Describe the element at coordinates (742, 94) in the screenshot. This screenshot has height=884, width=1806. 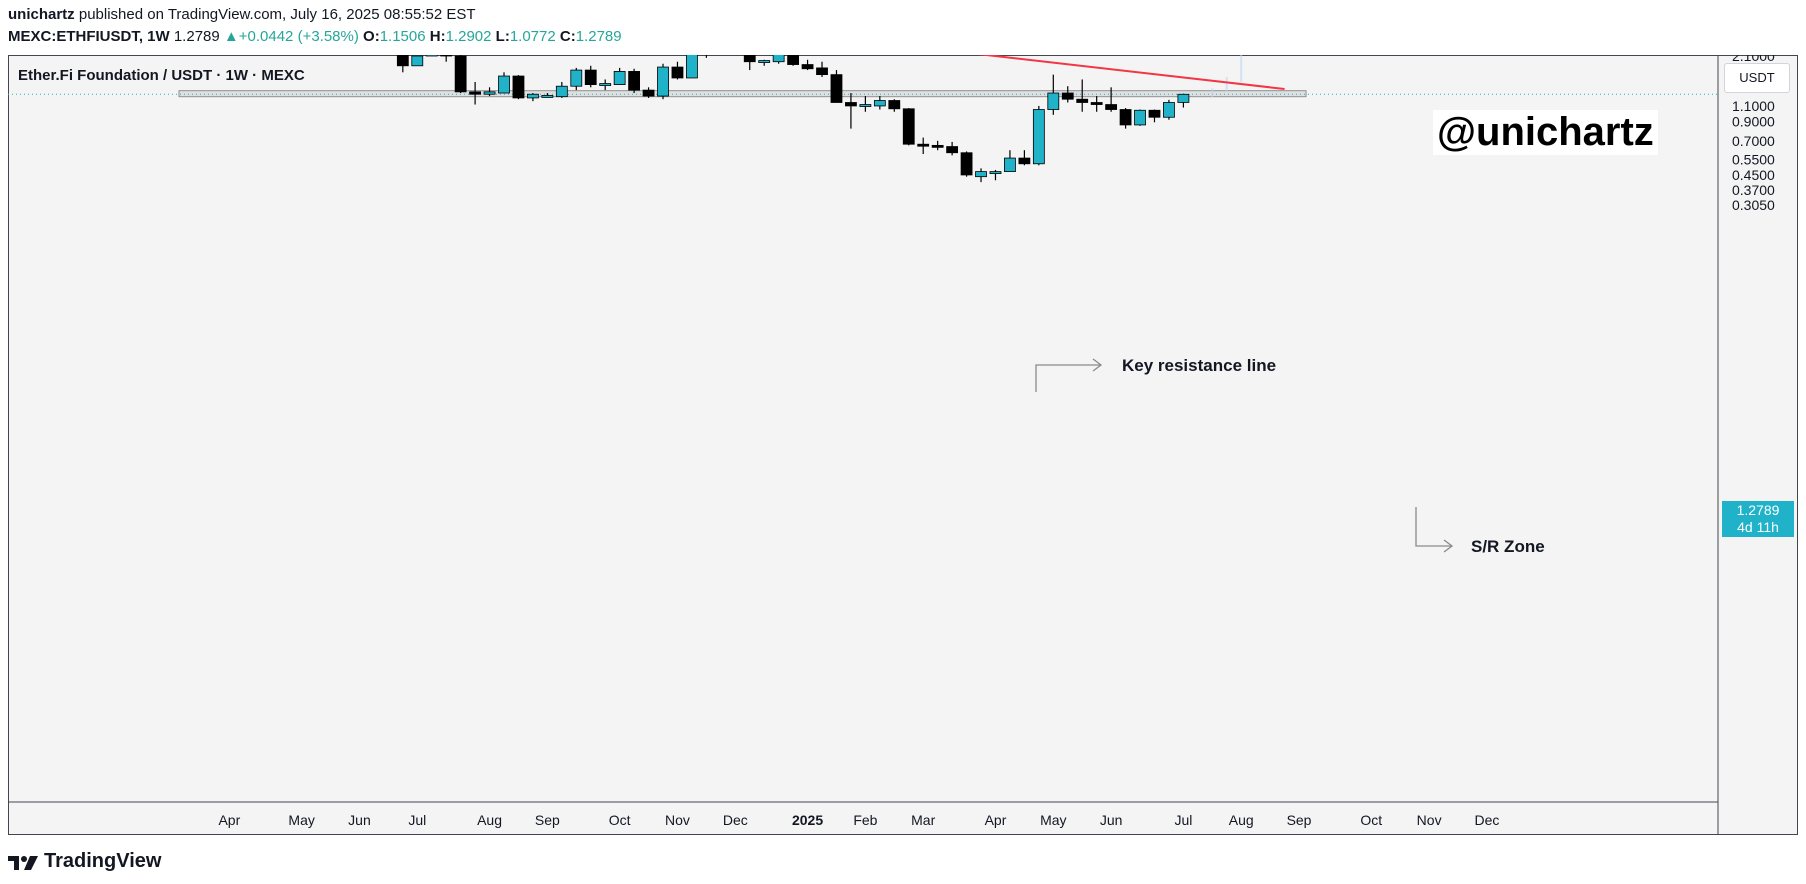
I see `sr-zone-box` at that location.